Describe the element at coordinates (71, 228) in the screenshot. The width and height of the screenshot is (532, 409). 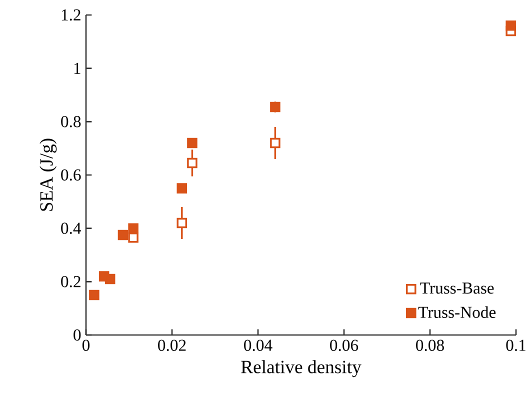
I see `y-tick-label: 0.4` at that location.